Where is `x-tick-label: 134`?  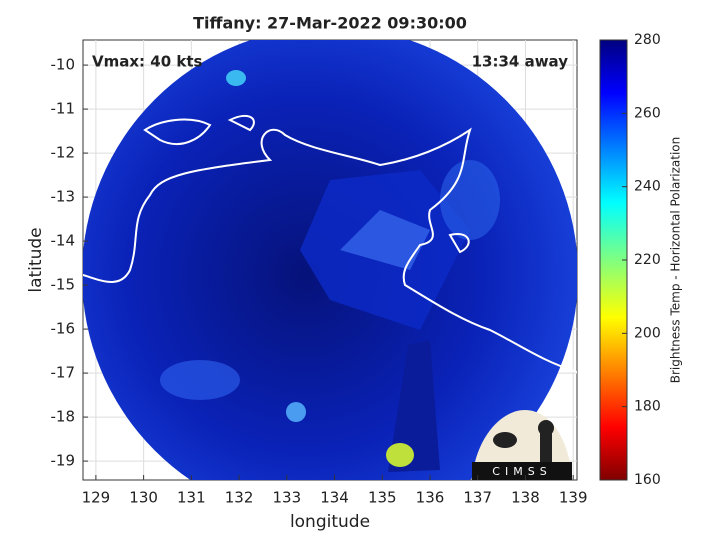
x-tick-label: 134 is located at coordinates (334, 498).